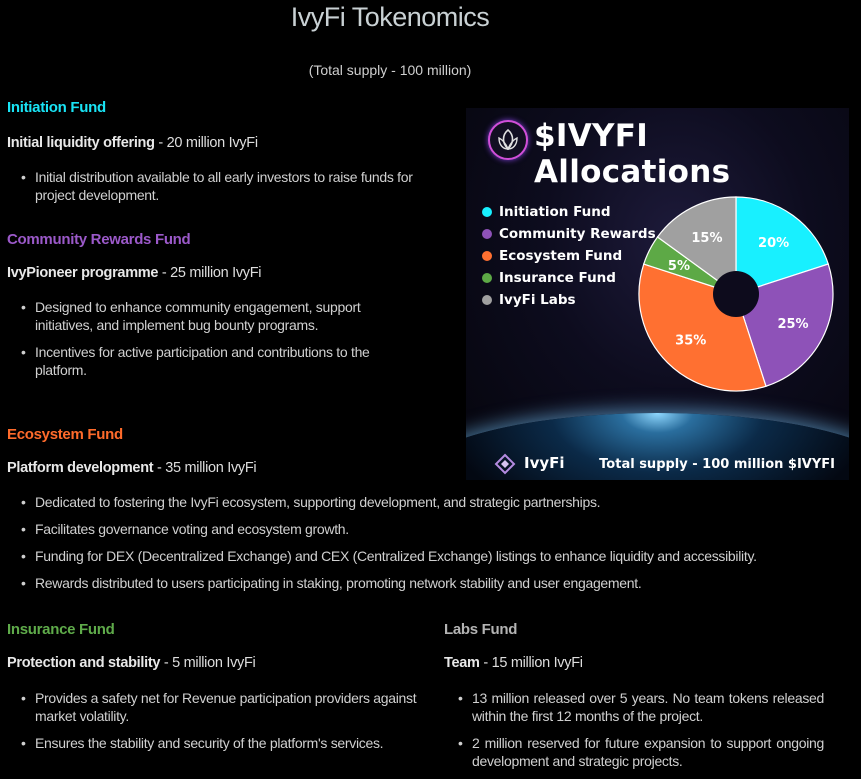 The height and width of the screenshot is (779, 861). I want to click on pie-slice-label: 5%, so click(679, 266).